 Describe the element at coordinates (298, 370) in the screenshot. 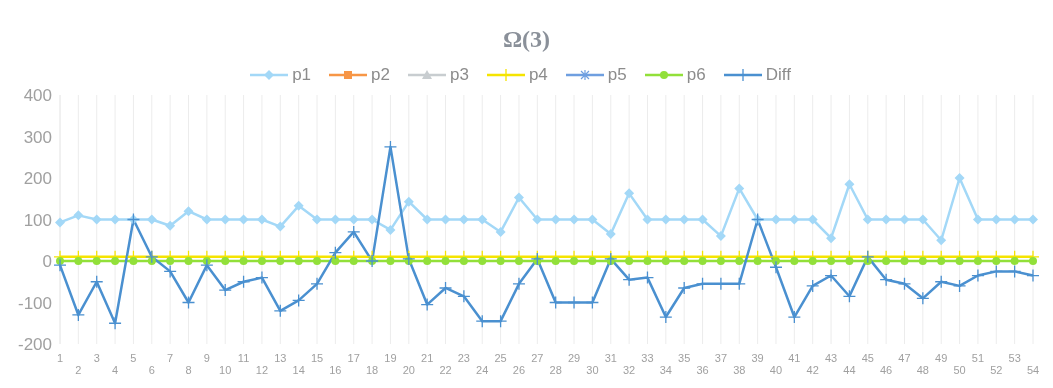

I see `x-tick-label: 14` at that location.